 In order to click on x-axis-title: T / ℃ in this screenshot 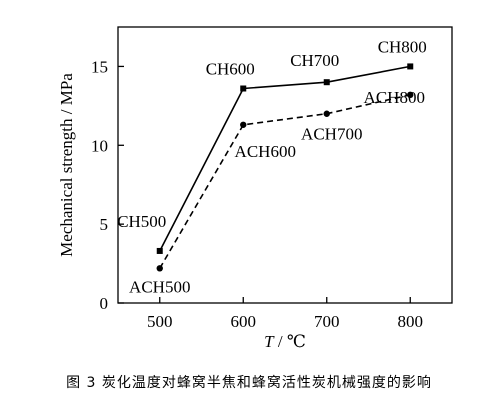, I will do `click(285, 341)`.